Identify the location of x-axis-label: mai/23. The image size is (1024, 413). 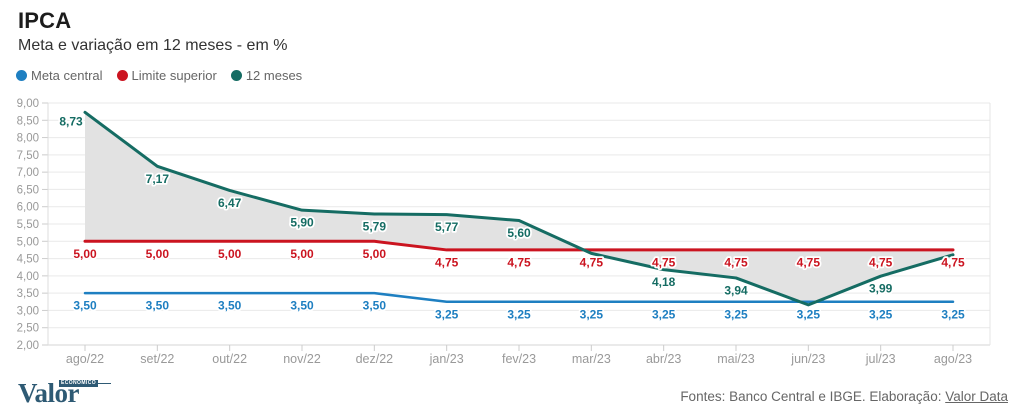
(736, 359).